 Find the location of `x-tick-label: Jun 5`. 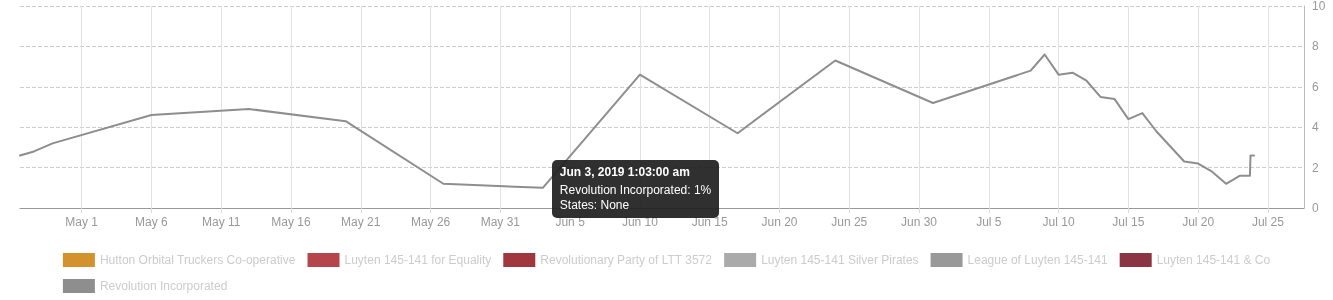

x-tick-label: Jun 5 is located at coordinates (570, 222).